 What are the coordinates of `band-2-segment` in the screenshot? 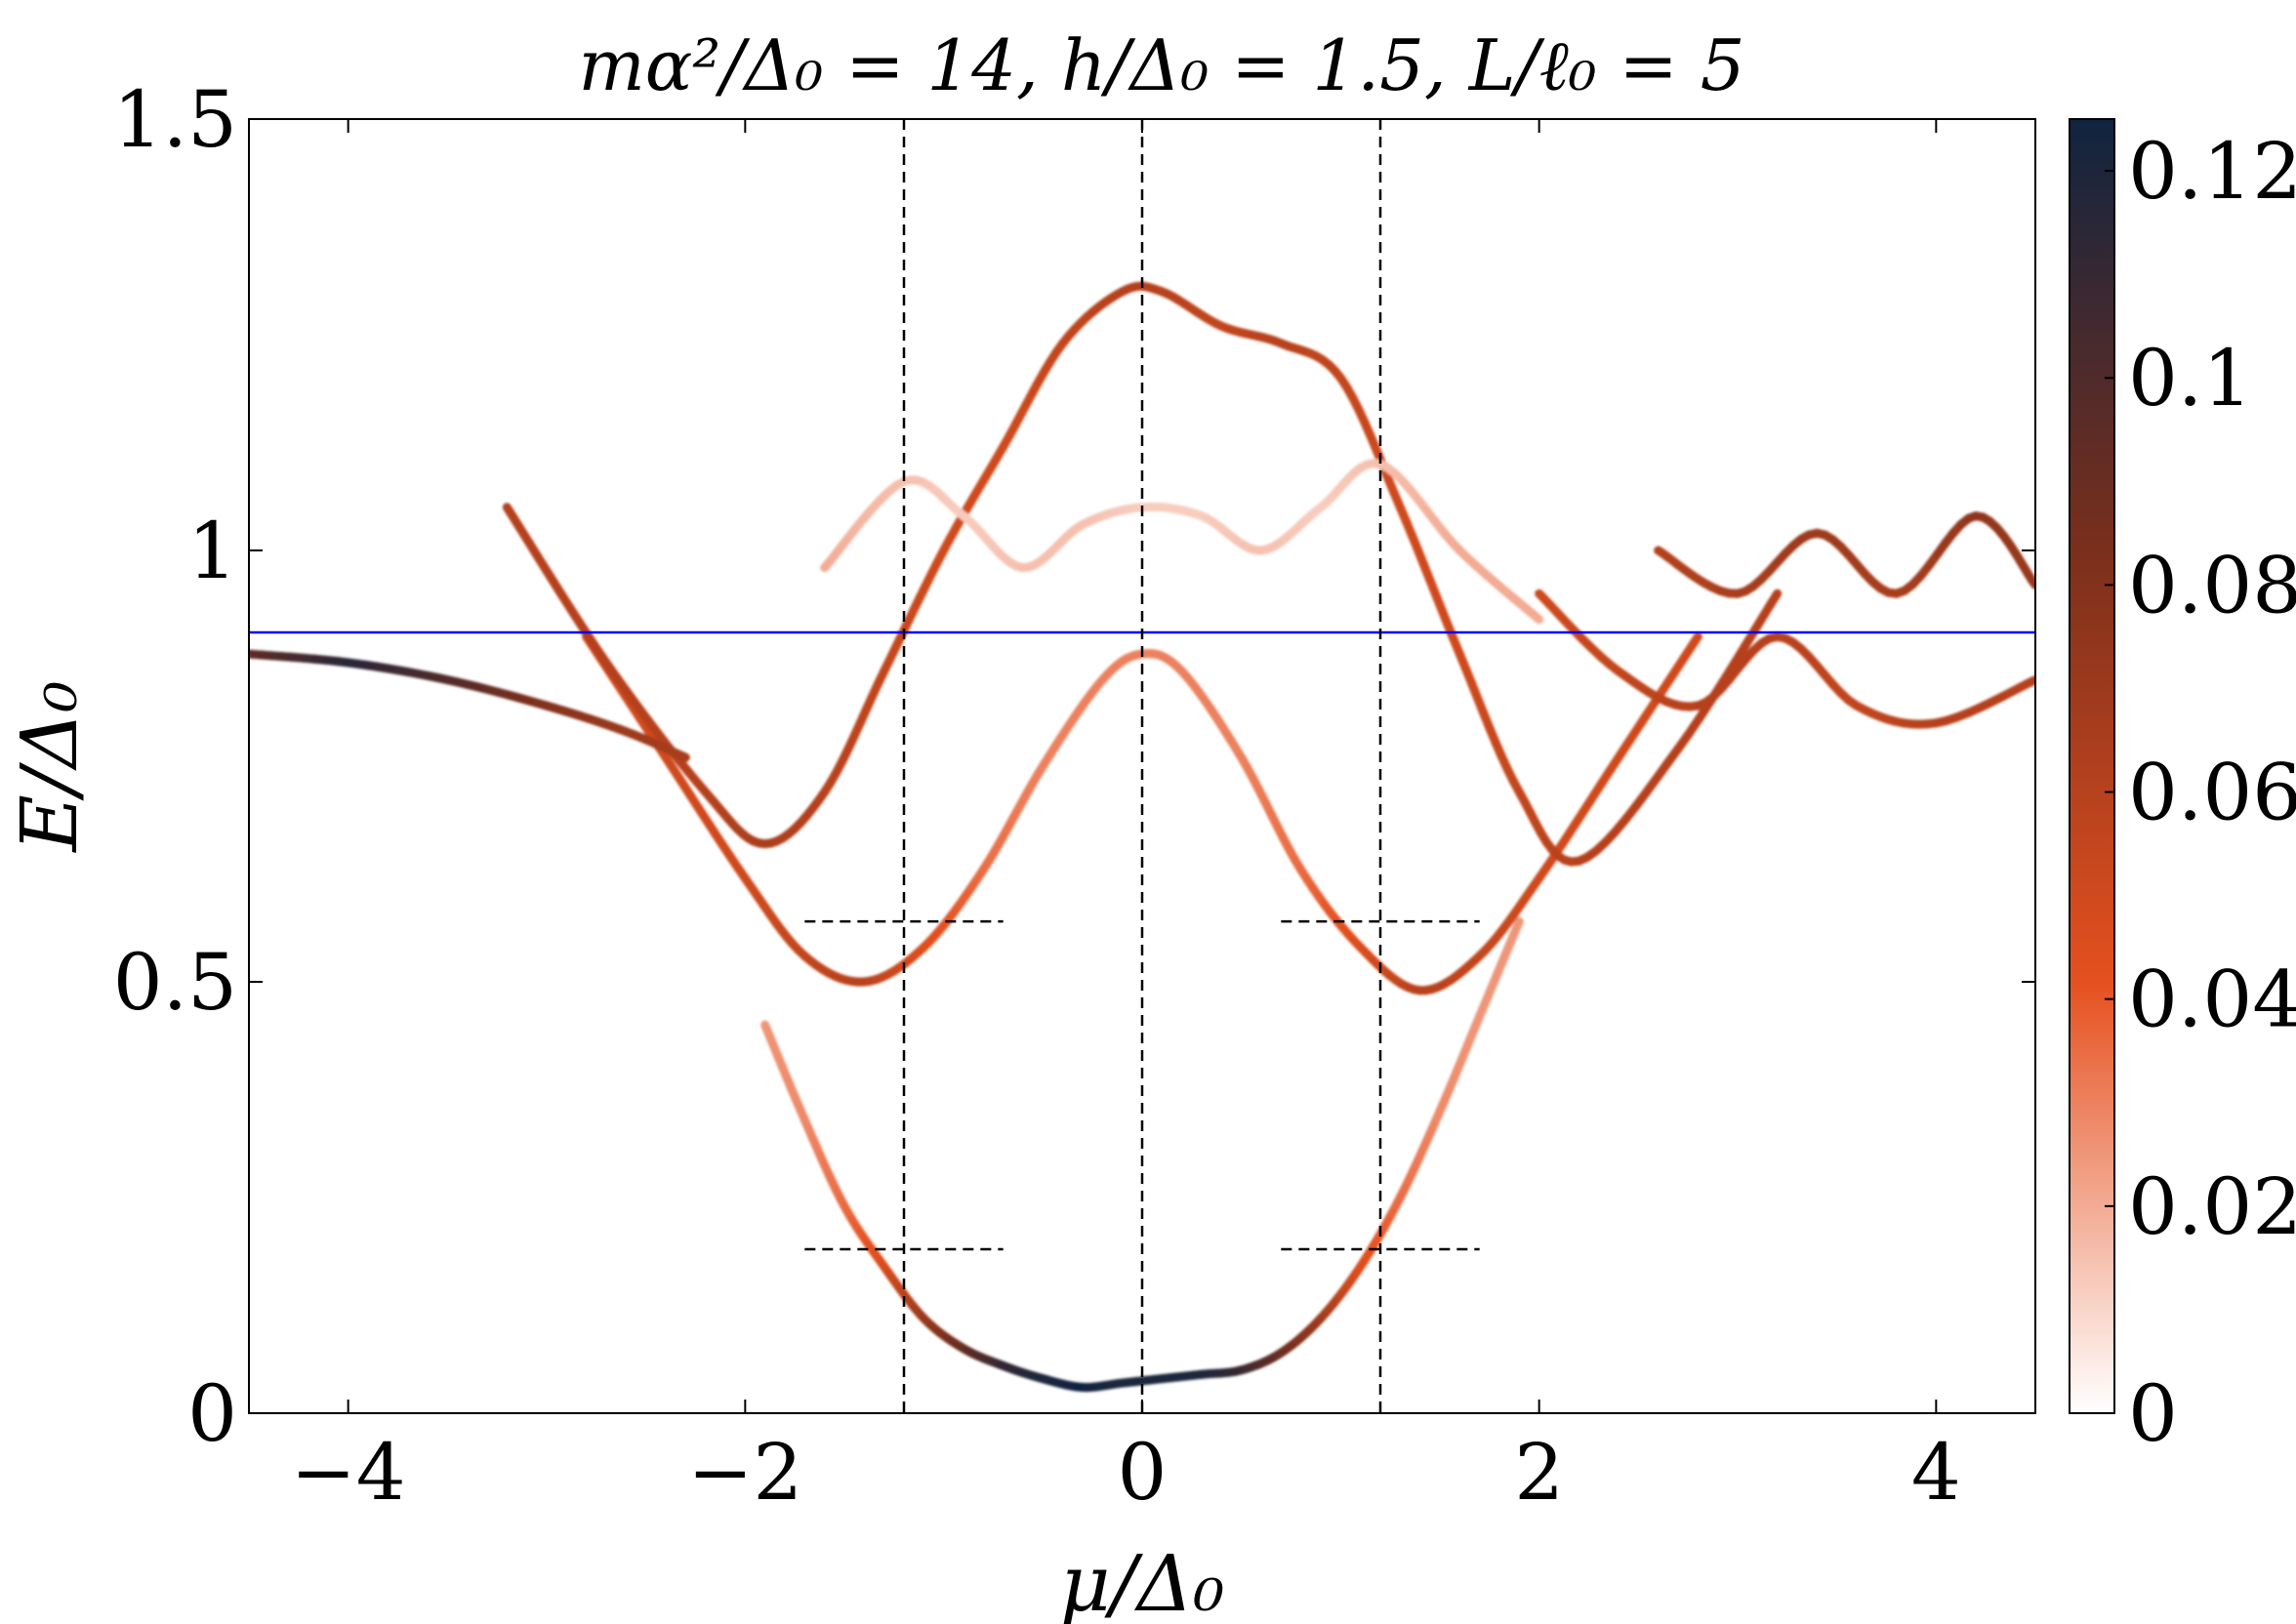 It's located at (1775, 598).